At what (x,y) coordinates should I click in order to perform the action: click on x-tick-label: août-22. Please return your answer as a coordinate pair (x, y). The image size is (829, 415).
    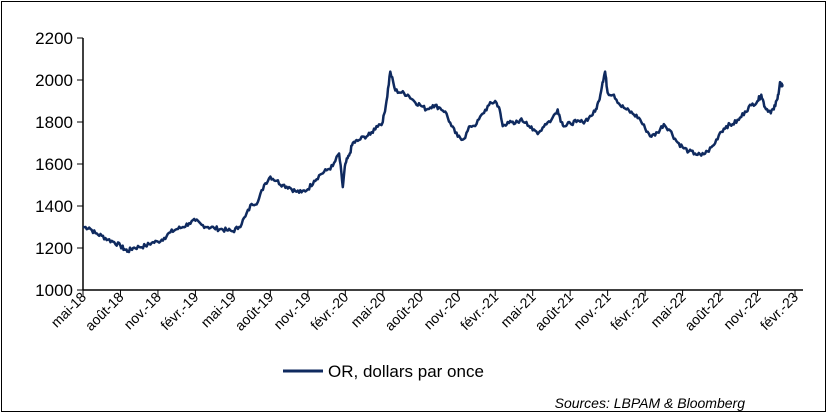
    Looking at the image, I should click on (703, 311).